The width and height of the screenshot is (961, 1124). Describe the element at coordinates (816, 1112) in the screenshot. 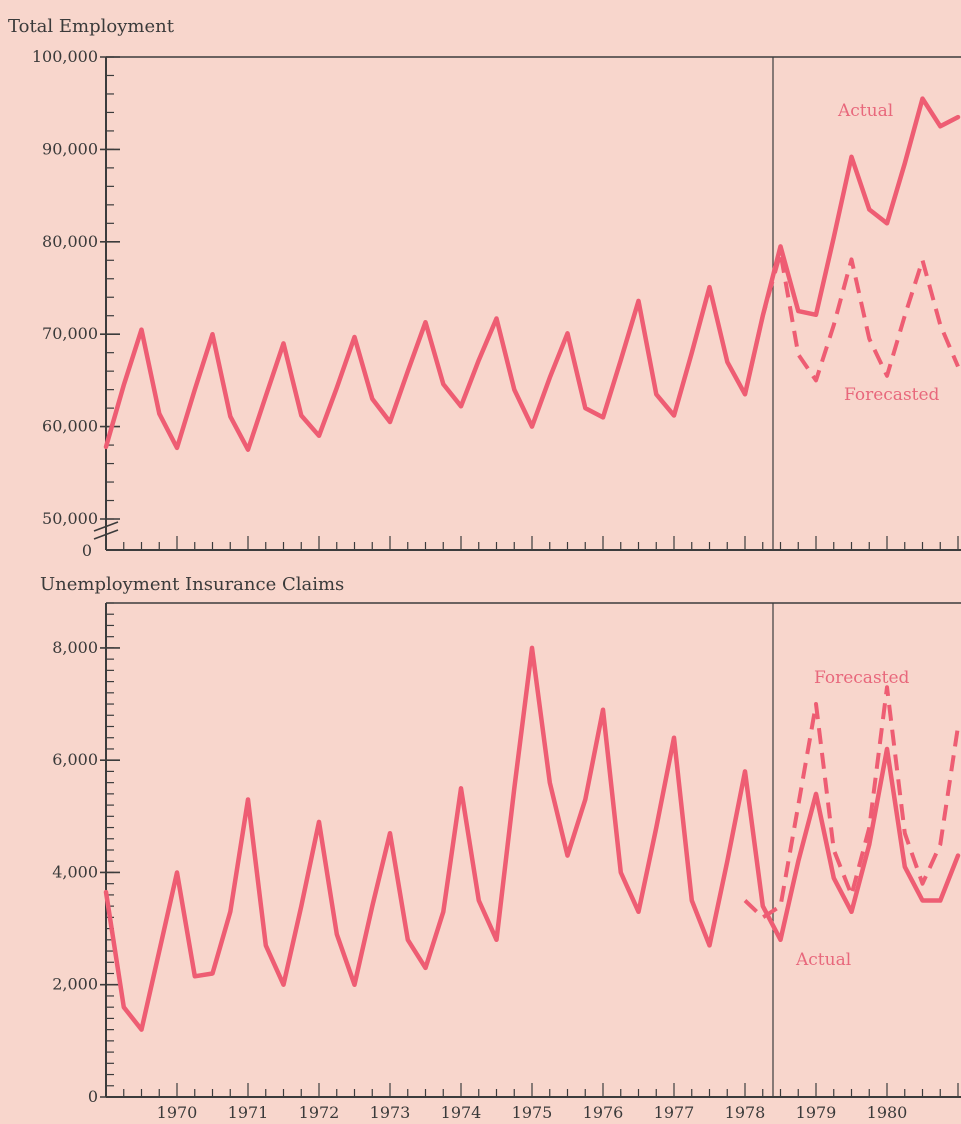

I see `x-year-label: 1979` at that location.